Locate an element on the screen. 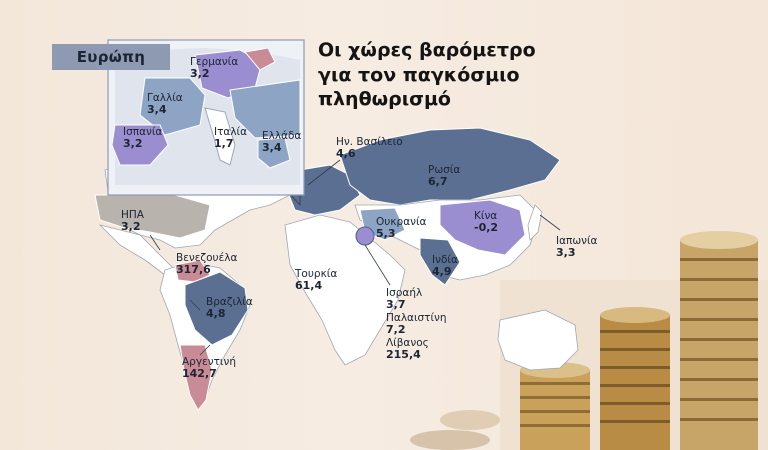 The height and width of the screenshot is (450, 768). label-israel: Ισραήλ 3,7 is located at coordinates (404, 299).